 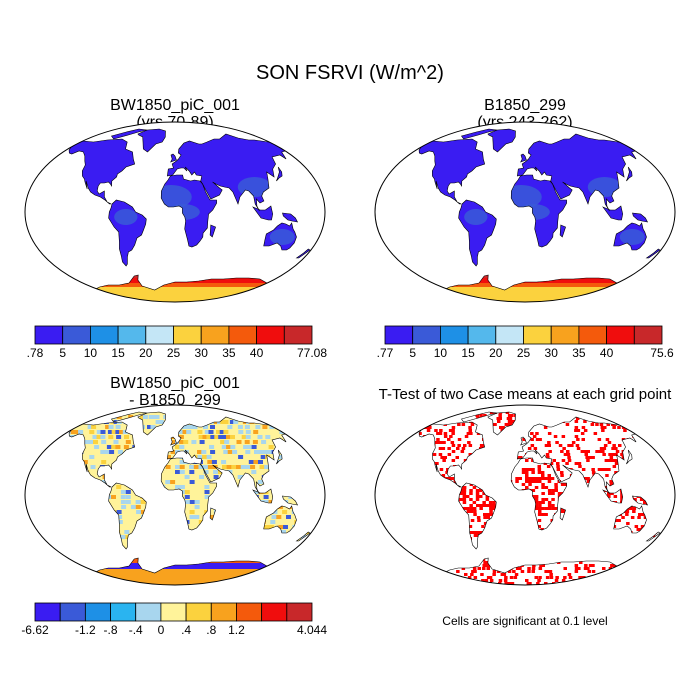 What do you see at coordinates (613, 213) in the screenshot?
I see `coastline-indonesia` at bounding box center [613, 213].